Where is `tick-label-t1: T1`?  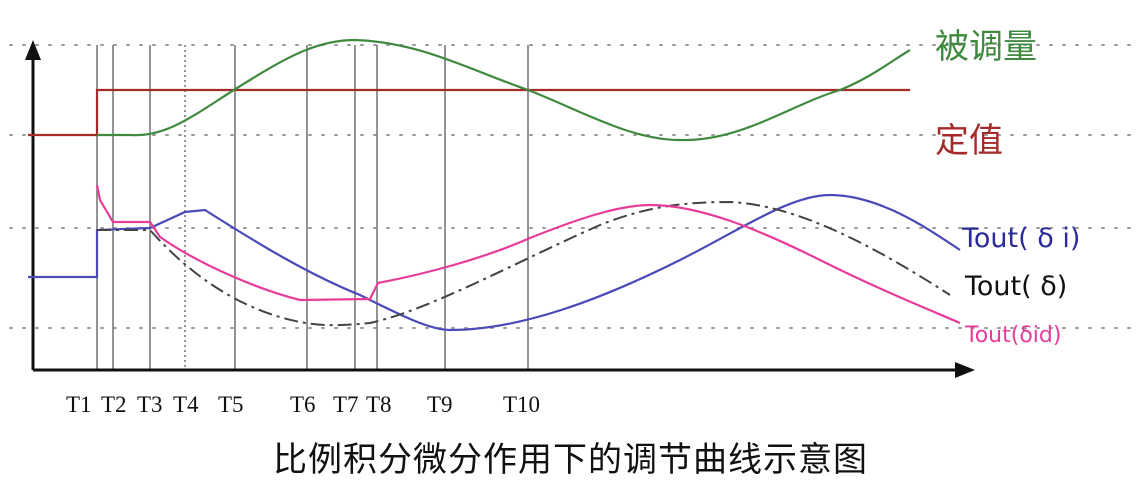
tick-label-t1: T1 is located at coordinates (79, 404).